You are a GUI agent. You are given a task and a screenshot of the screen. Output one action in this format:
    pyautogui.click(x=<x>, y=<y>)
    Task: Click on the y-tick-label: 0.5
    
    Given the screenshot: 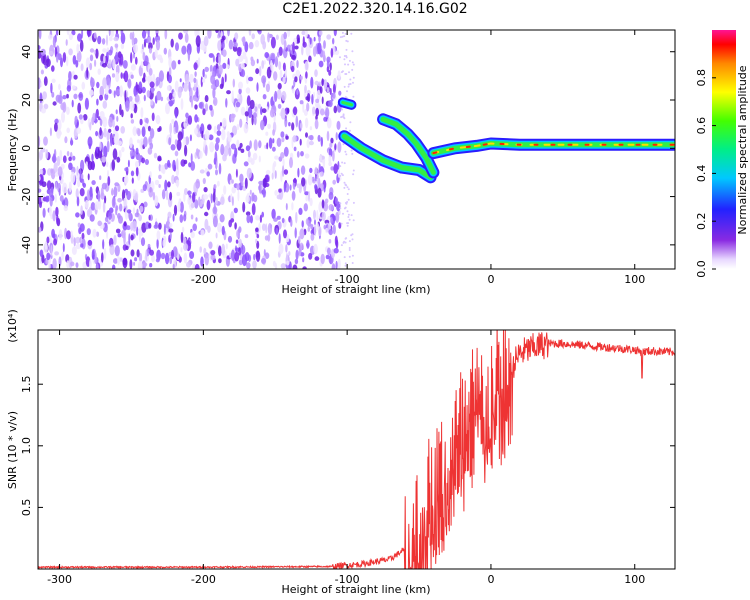 What is the action you would take?
    pyautogui.click(x=26, y=508)
    